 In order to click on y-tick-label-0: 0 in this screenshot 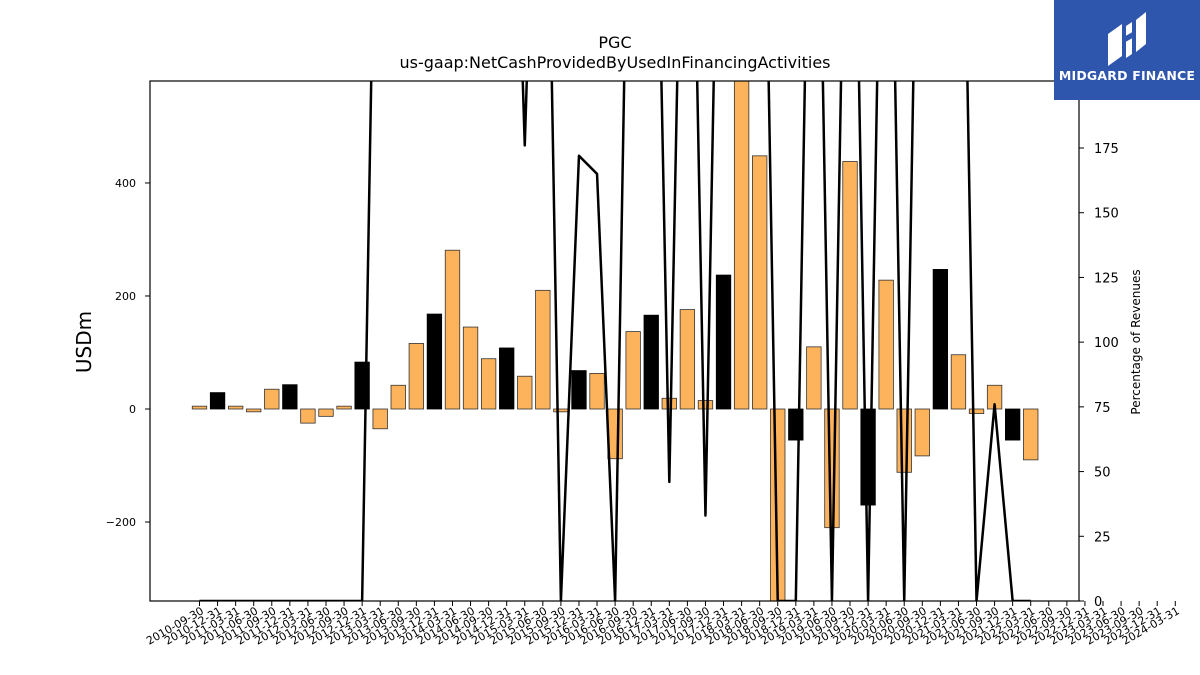, I will do `click(132, 409)`.